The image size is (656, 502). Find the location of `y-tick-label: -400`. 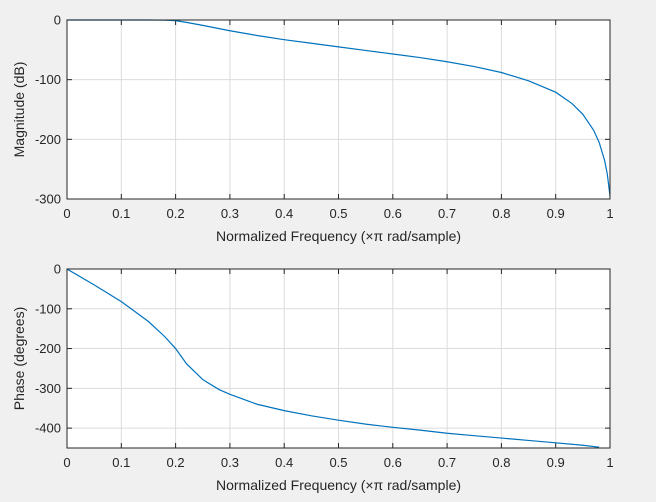

y-tick-label: -400 is located at coordinates (48, 428).